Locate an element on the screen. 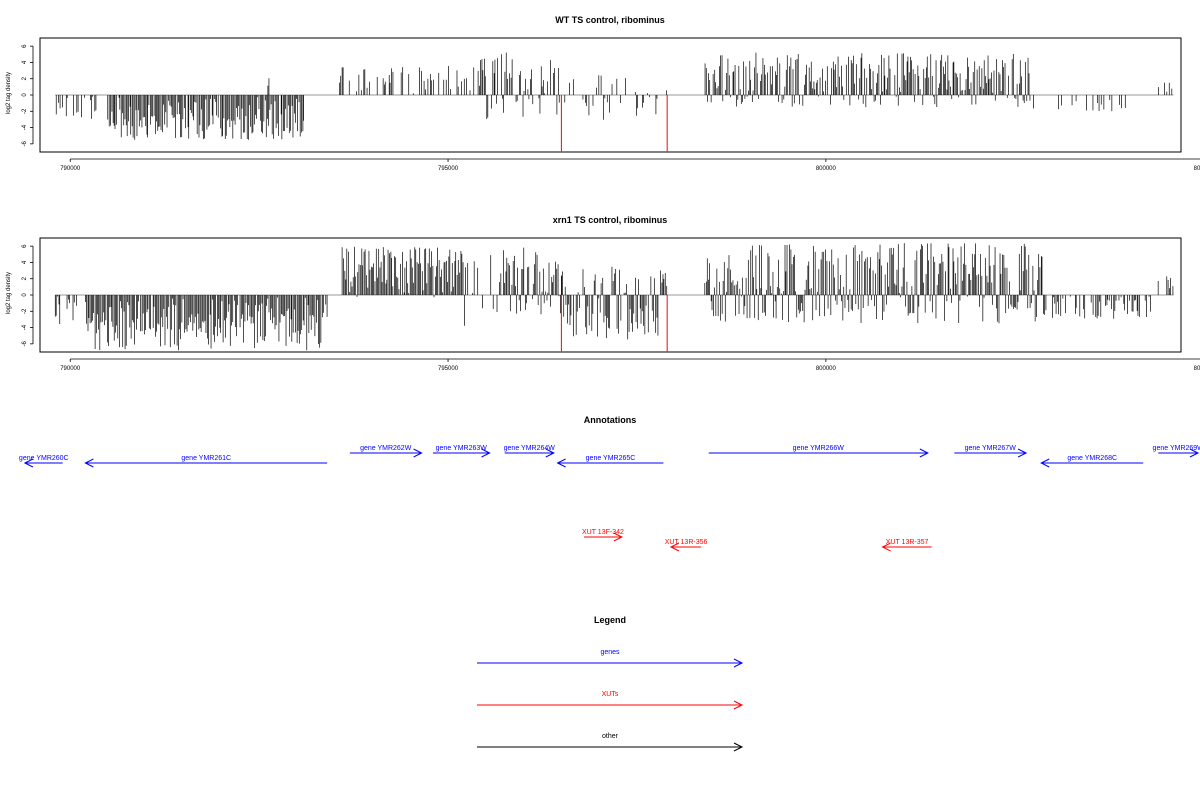 The height and width of the screenshot is (805, 1200). xrn1-y-tick-label: -2 is located at coordinates (25, 311).